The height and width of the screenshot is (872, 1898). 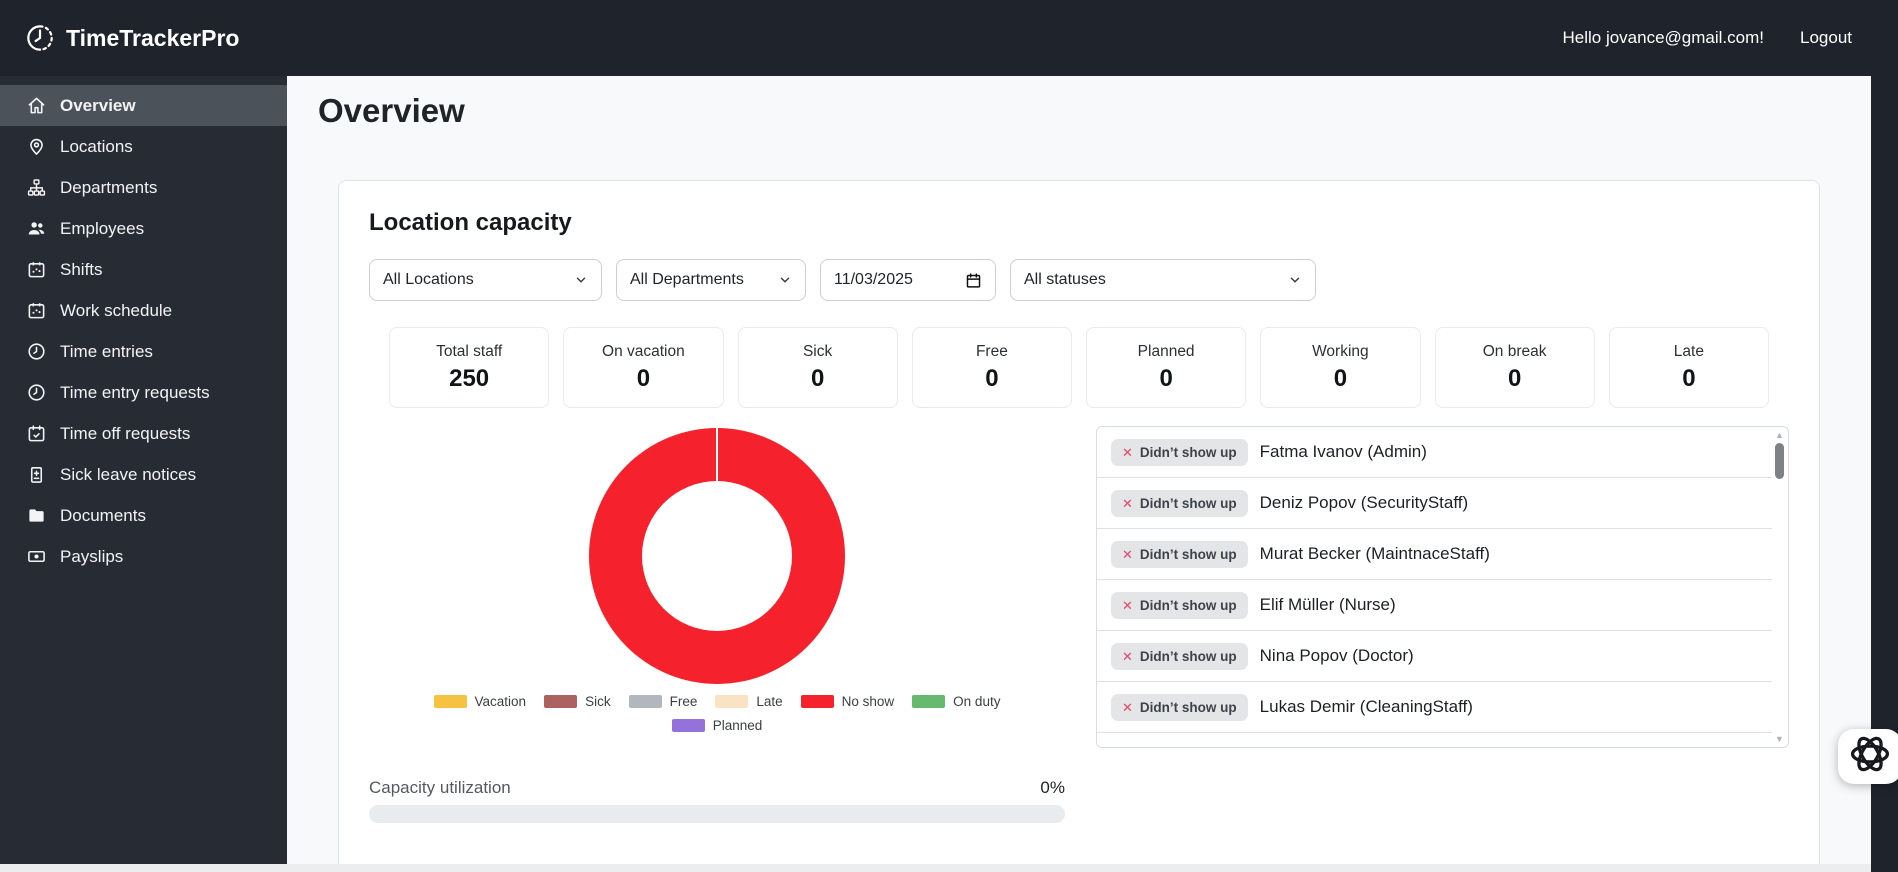 I want to click on legend-item: Sick, so click(x=577, y=701).